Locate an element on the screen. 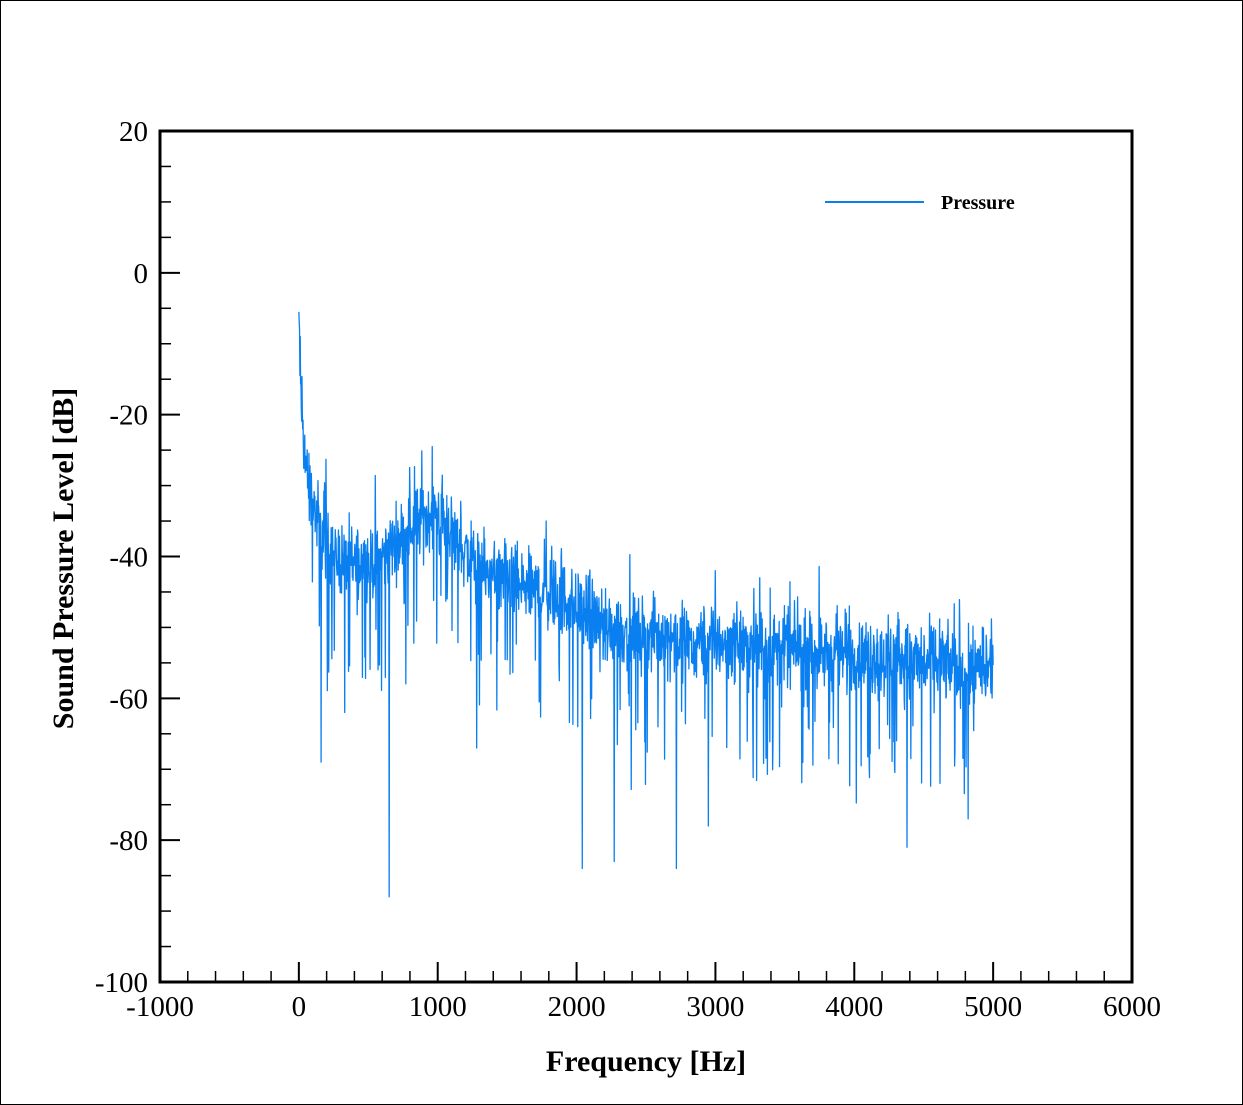 The width and height of the screenshot is (1243, 1105). x-tick-label: 0 is located at coordinates (299, 1007).